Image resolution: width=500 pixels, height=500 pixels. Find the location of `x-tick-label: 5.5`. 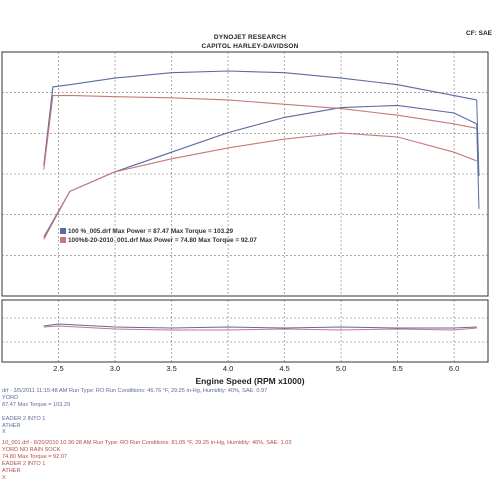

x-tick-label: 5.5 is located at coordinates (397, 368).